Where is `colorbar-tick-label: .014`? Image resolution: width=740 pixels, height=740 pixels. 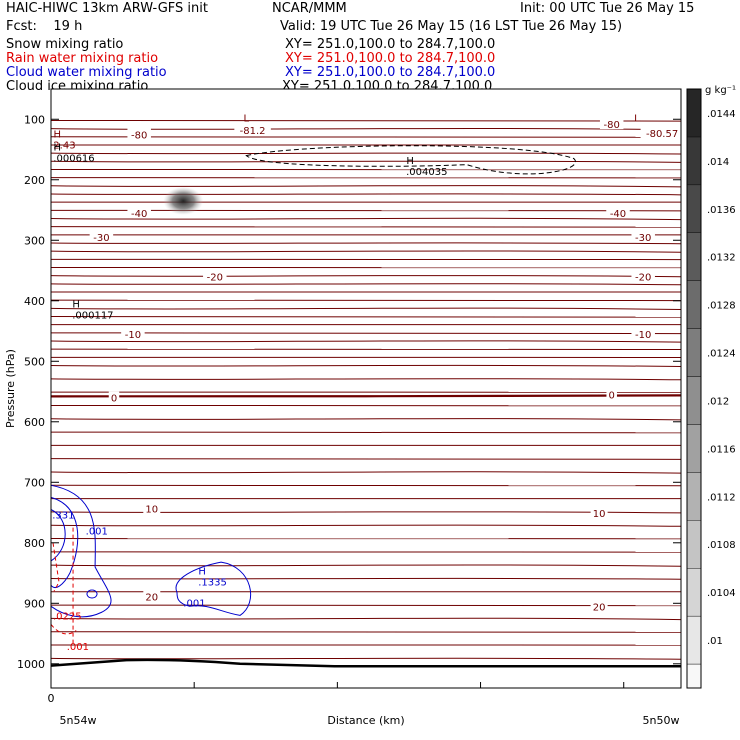 colorbar-tick-label: .014 is located at coordinates (718, 162).